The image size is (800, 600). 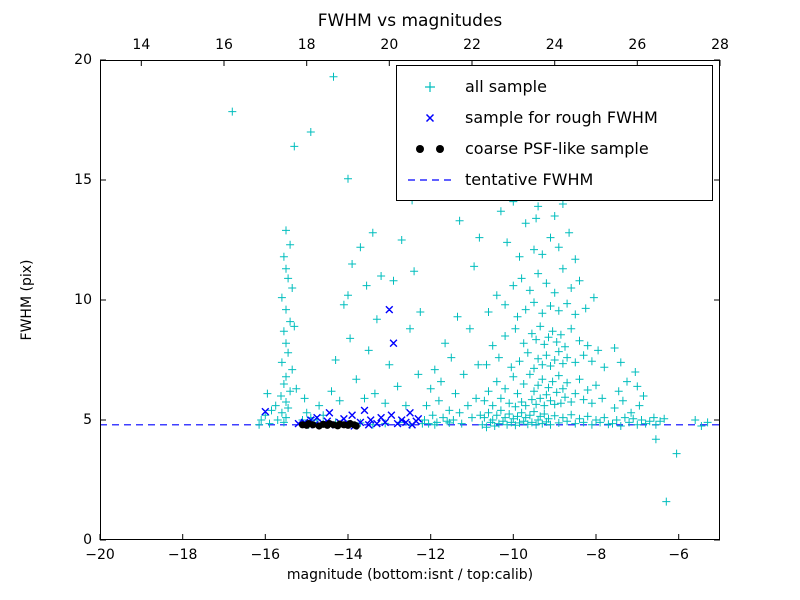 I want to click on x-tick-label: −16, so click(x=265, y=555).